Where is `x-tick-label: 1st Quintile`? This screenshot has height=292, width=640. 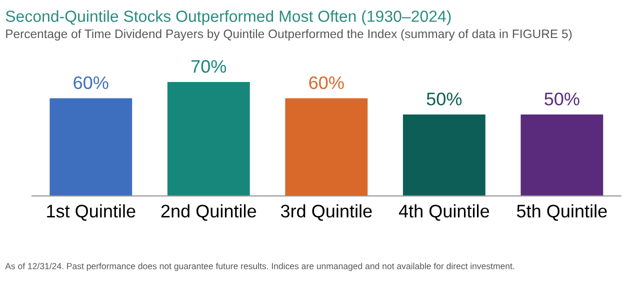
x-tick-label: 1st Quintile is located at coordinates (91, 212).